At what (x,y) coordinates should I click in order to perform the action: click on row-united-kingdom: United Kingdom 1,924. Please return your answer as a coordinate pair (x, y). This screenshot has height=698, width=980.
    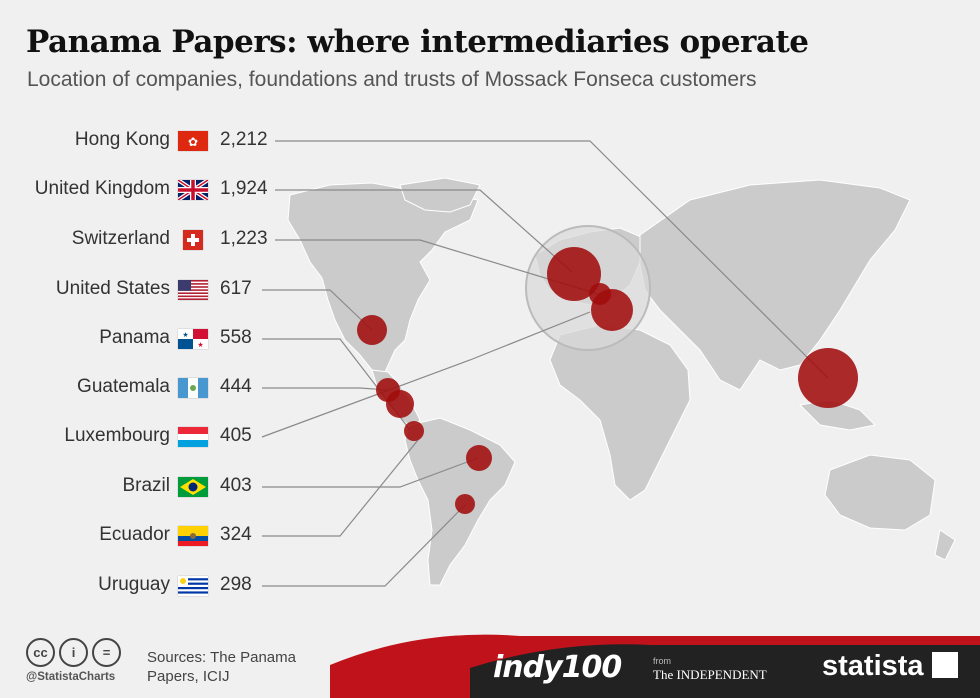
    Looking at the image, I should click on (134, 190).